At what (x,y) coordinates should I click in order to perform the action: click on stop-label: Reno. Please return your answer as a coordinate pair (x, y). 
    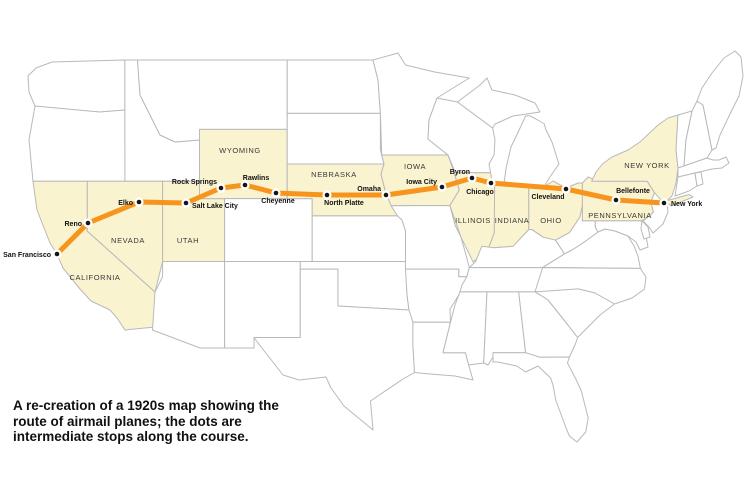
    Looking at the image, I should click on (74, 224).